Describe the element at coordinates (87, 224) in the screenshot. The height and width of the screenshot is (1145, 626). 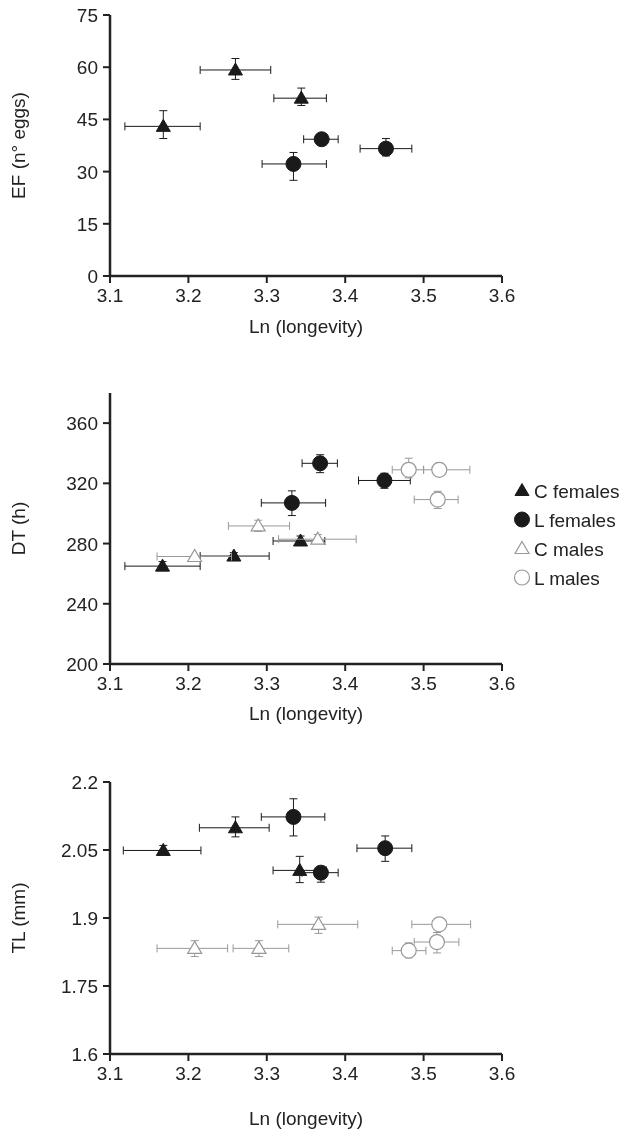
I see `y-tick-label: 15` at that location.